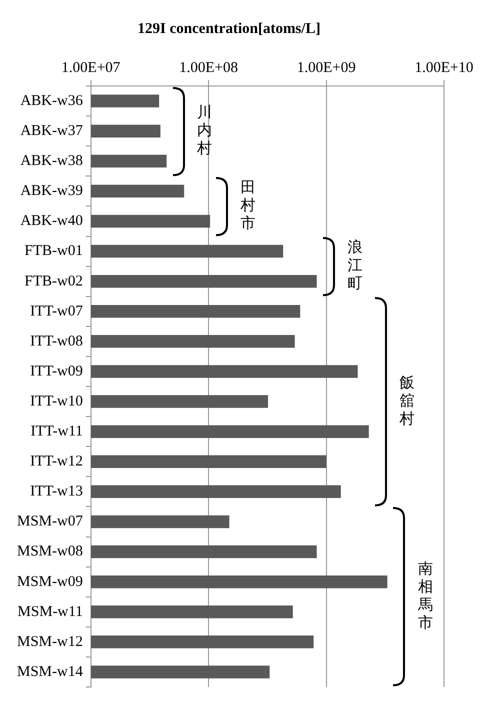  I want to click on x-tick-label: 1.00E+10, so click(444, 68).